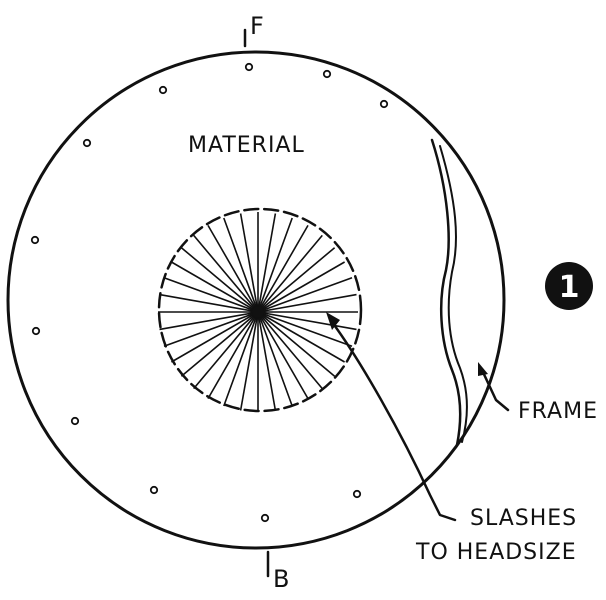 This screenshot has height=600, width=606. I want to click on frame-curve, so click(446, 292).